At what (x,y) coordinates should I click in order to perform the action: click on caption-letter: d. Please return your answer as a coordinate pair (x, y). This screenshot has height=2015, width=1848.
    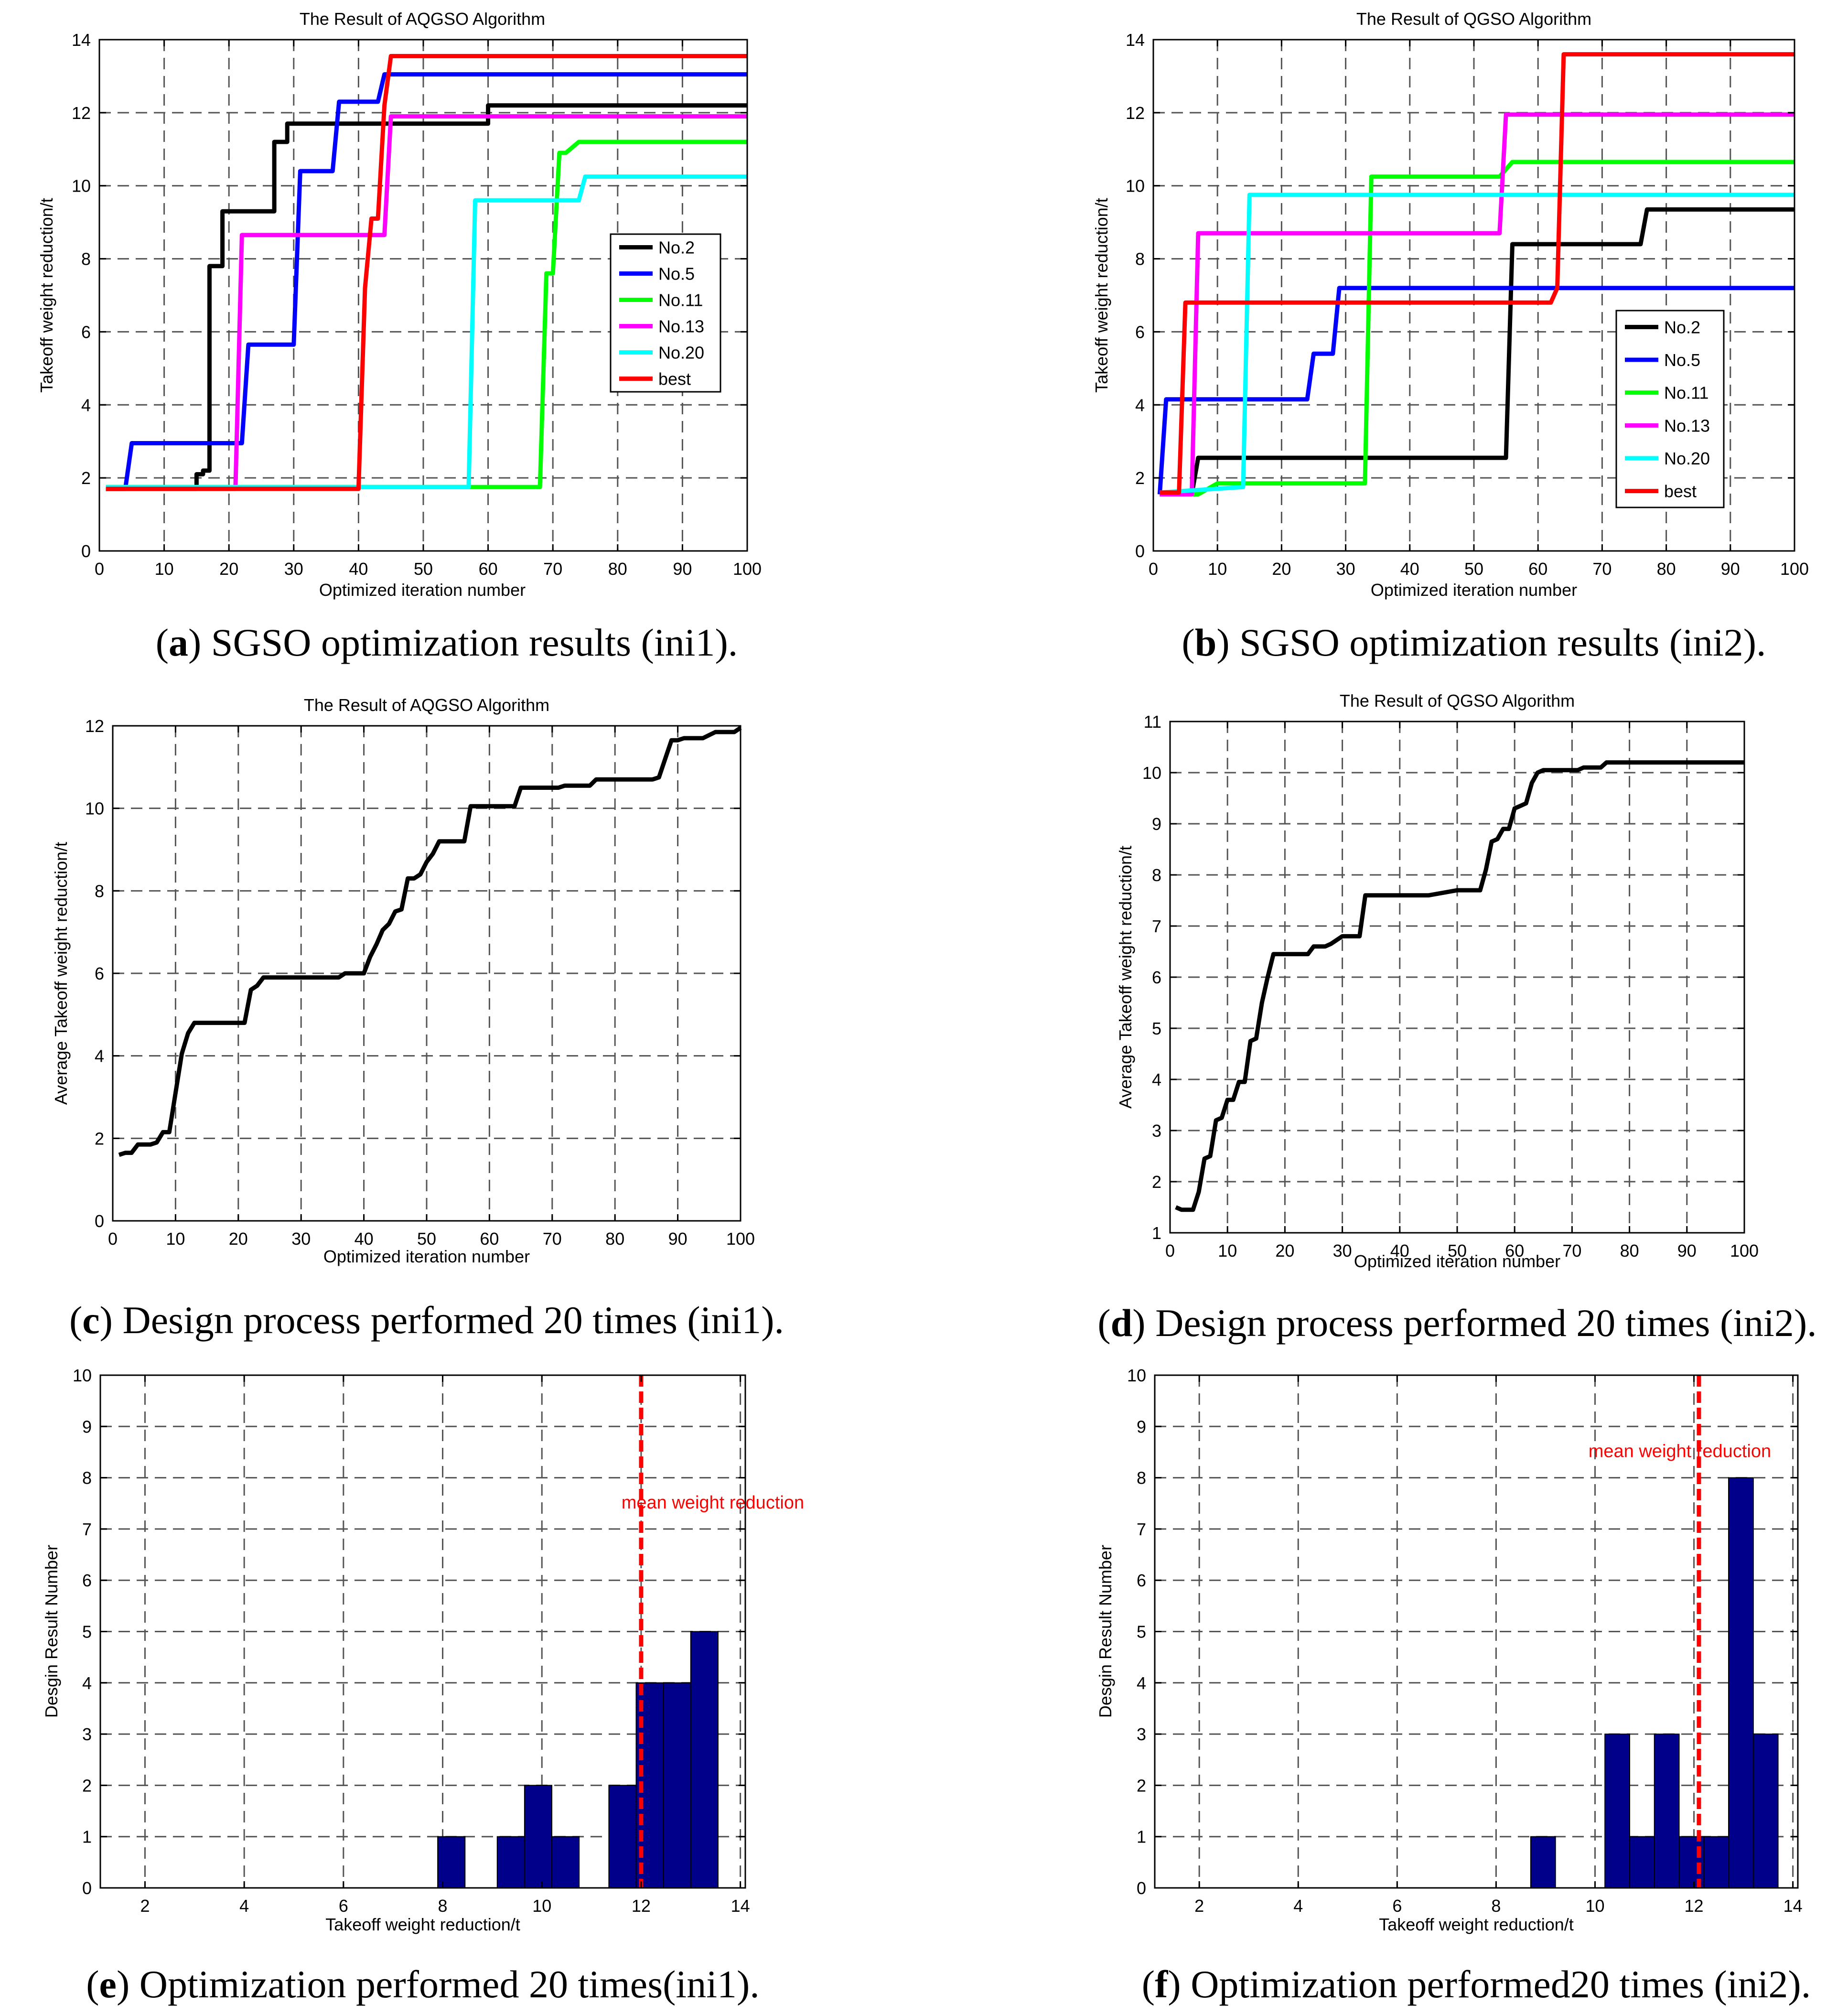
    Looking at the image, I should click on (1122, 1323).